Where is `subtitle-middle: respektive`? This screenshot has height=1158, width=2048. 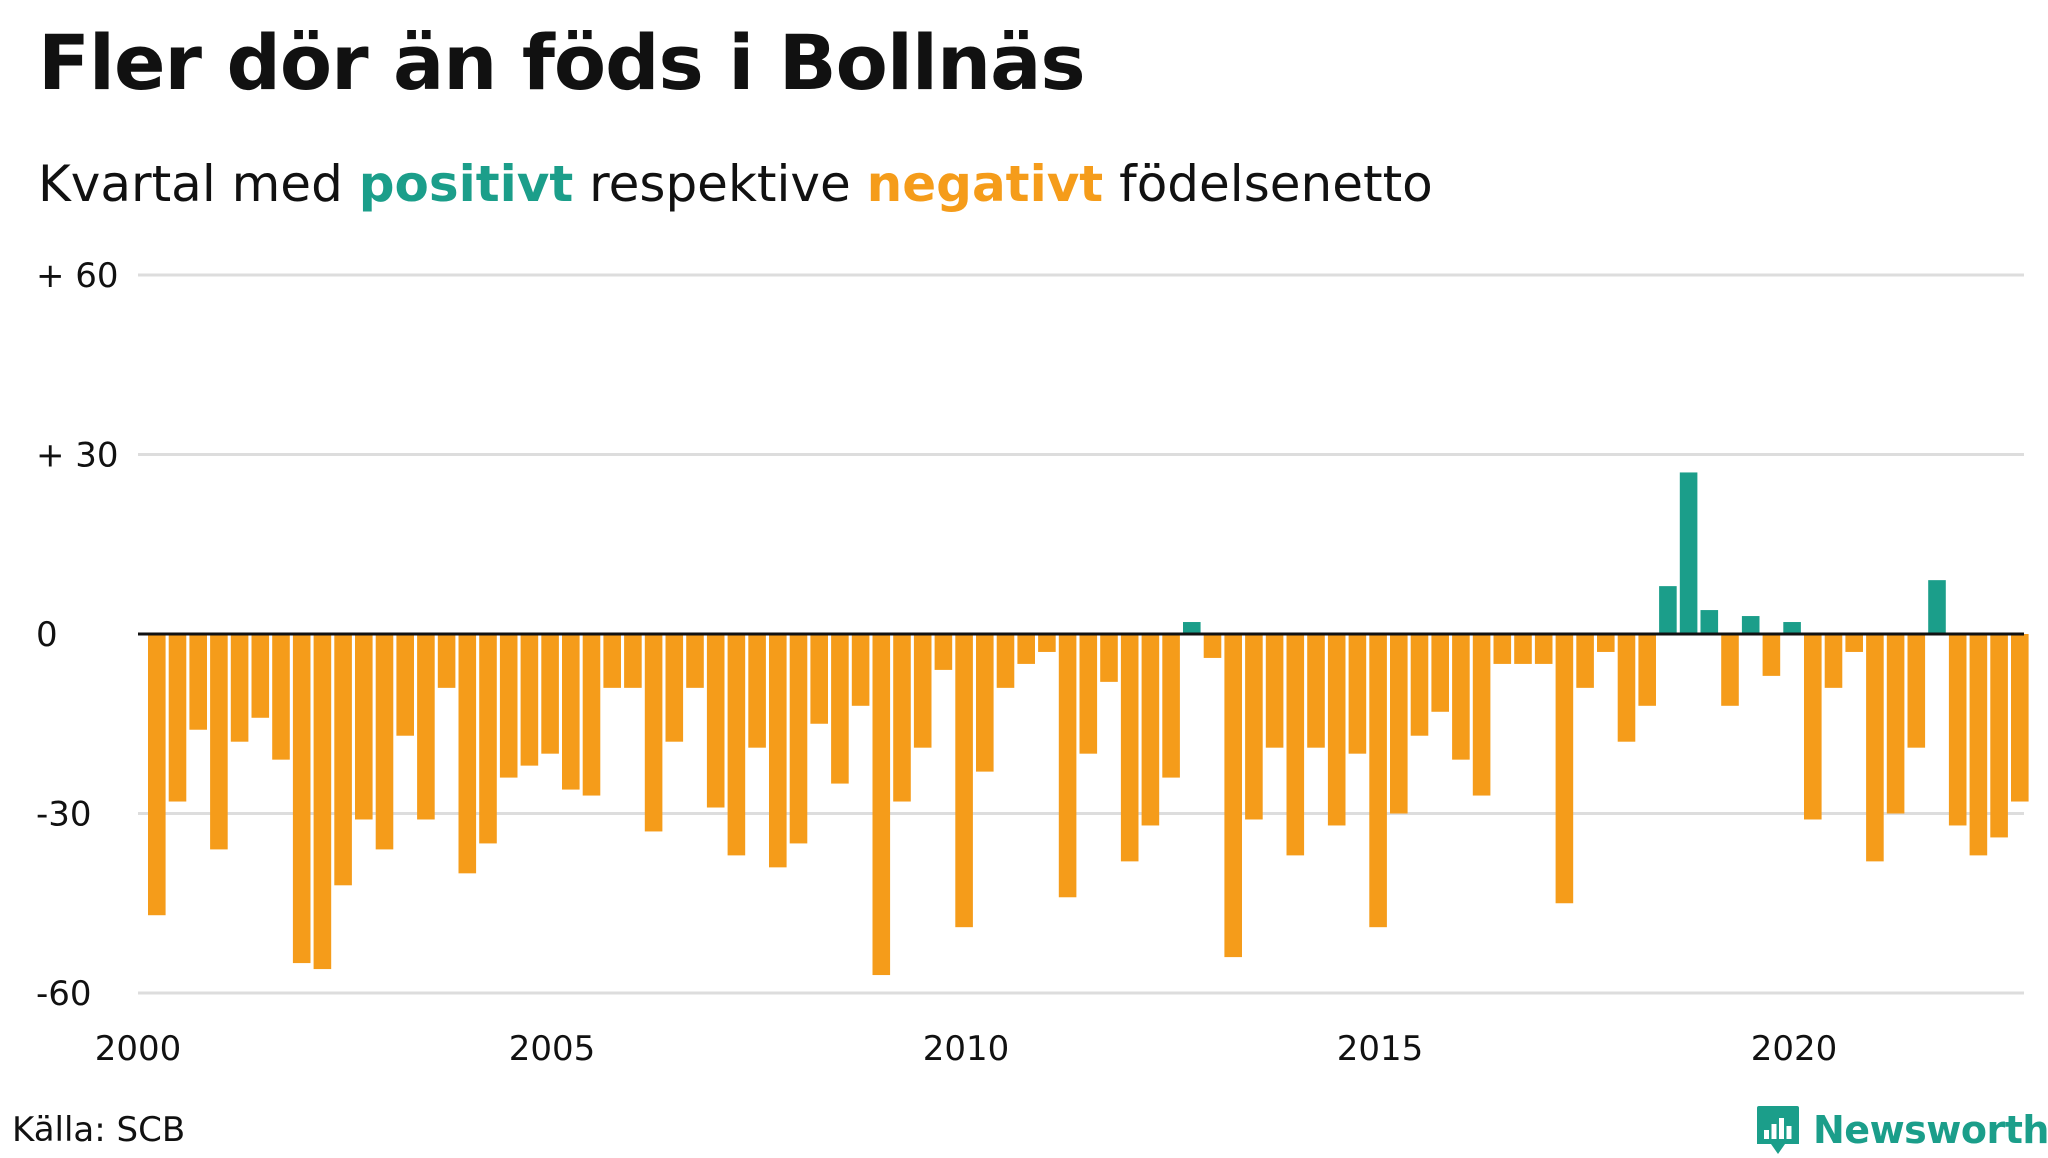 subtitle-middle: respektive is located at coordinates (720, 184).